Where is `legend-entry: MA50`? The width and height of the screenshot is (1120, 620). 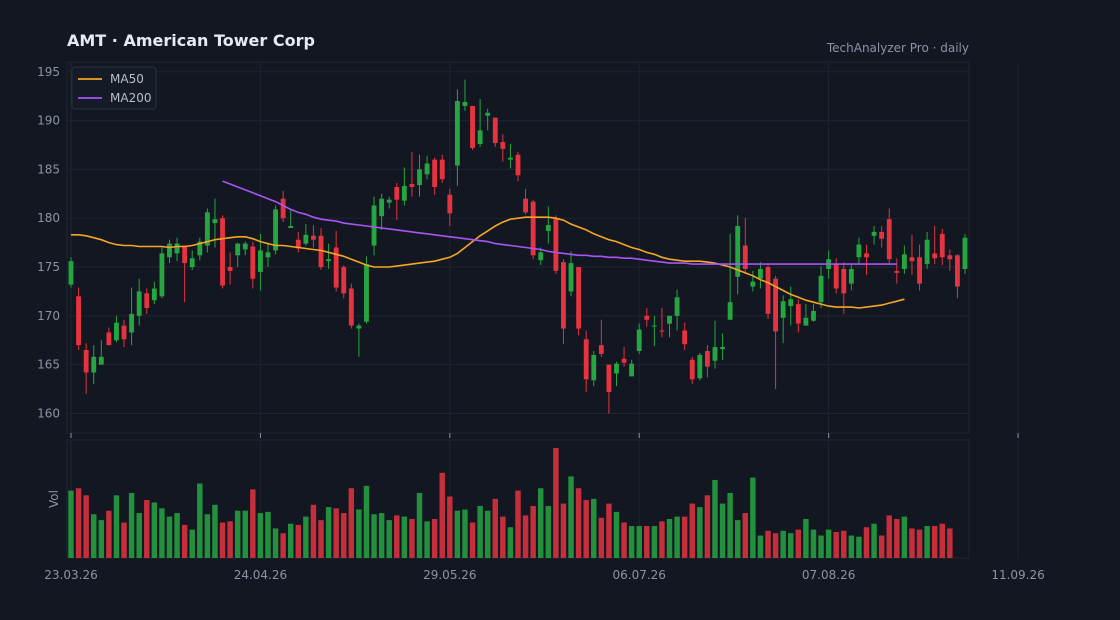
legend-entry: MA50 is located at coordinates (127, 79).